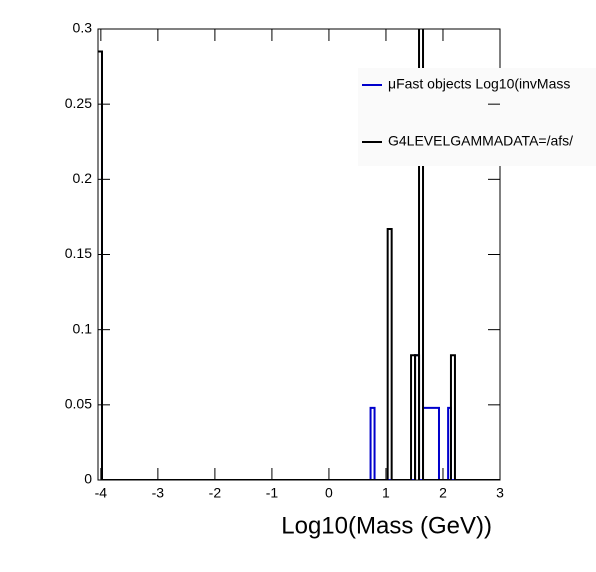 This screenshot has height=572, width=596. I want to click on legend-label: G4LEVELGAMMADATA=/afs/, so click(480, 141).